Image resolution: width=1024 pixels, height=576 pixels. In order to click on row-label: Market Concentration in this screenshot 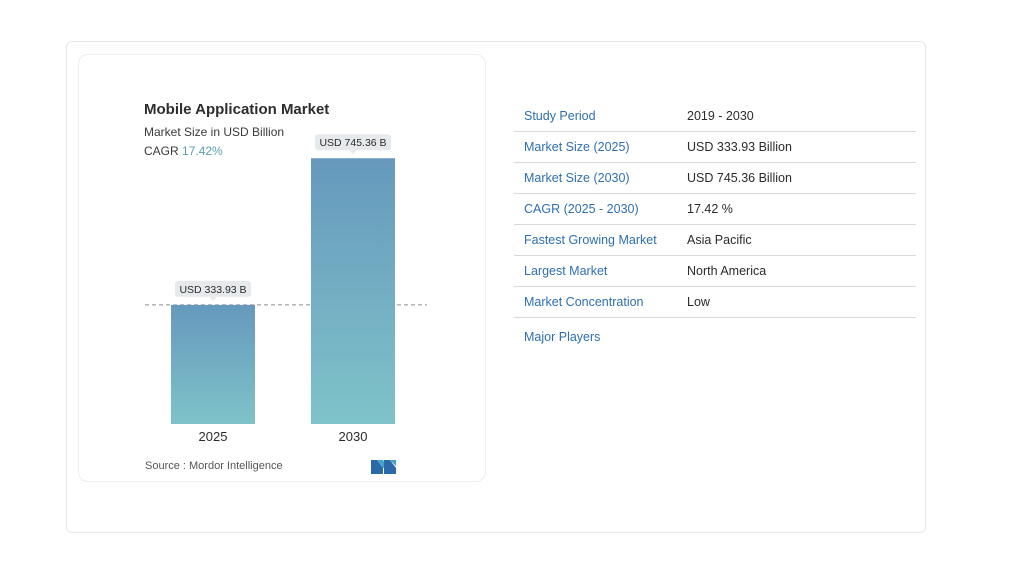, I will do `click(584, 302)`.